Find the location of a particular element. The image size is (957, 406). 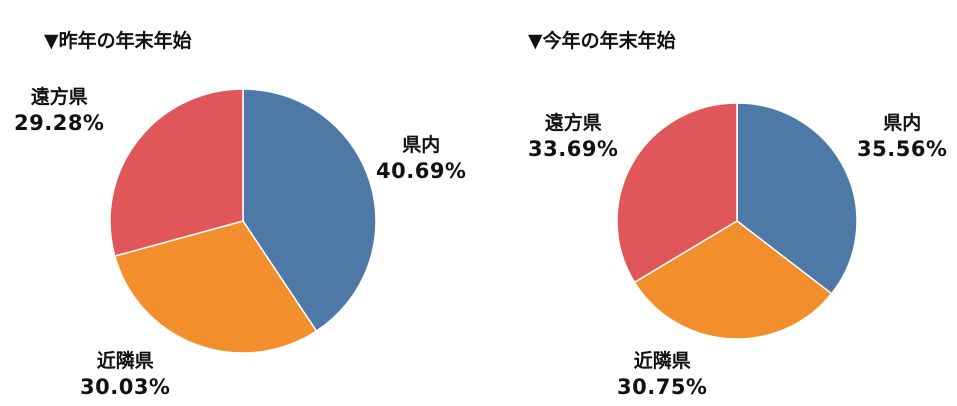

slice-percent: 29.28% is located at coordinates (59, 122).